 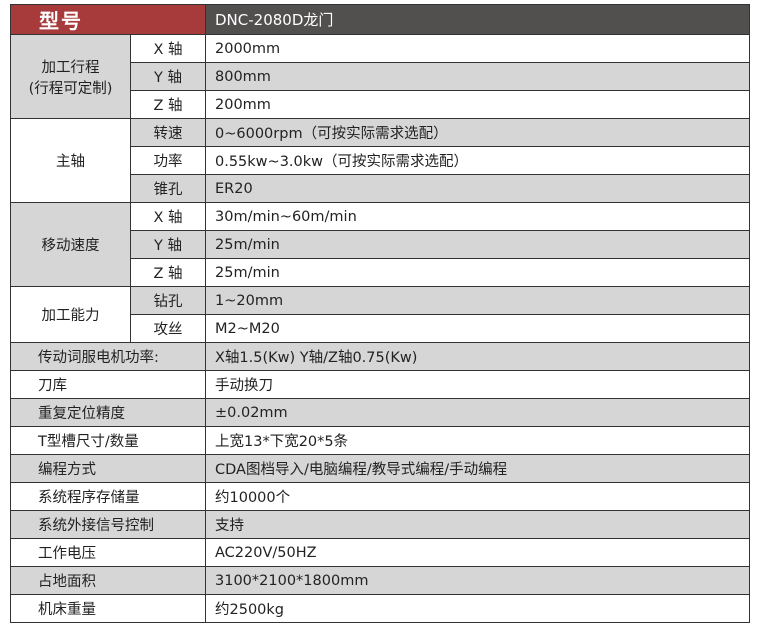 I want to click on table-row: Z 轴 25m/min, so click(x=380, y=272).